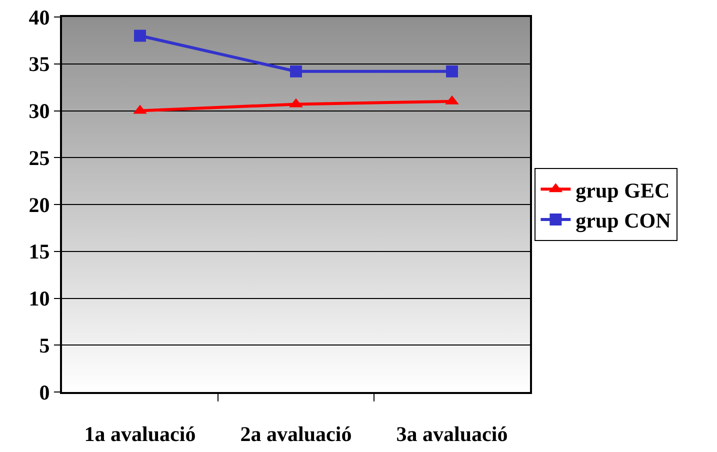 The width and height of the screenshot is (717, 452). What do you see at coordinates (39, 111) in the screenshot?
I see `y-tick-label: 30` at bounding box center [39, 111].